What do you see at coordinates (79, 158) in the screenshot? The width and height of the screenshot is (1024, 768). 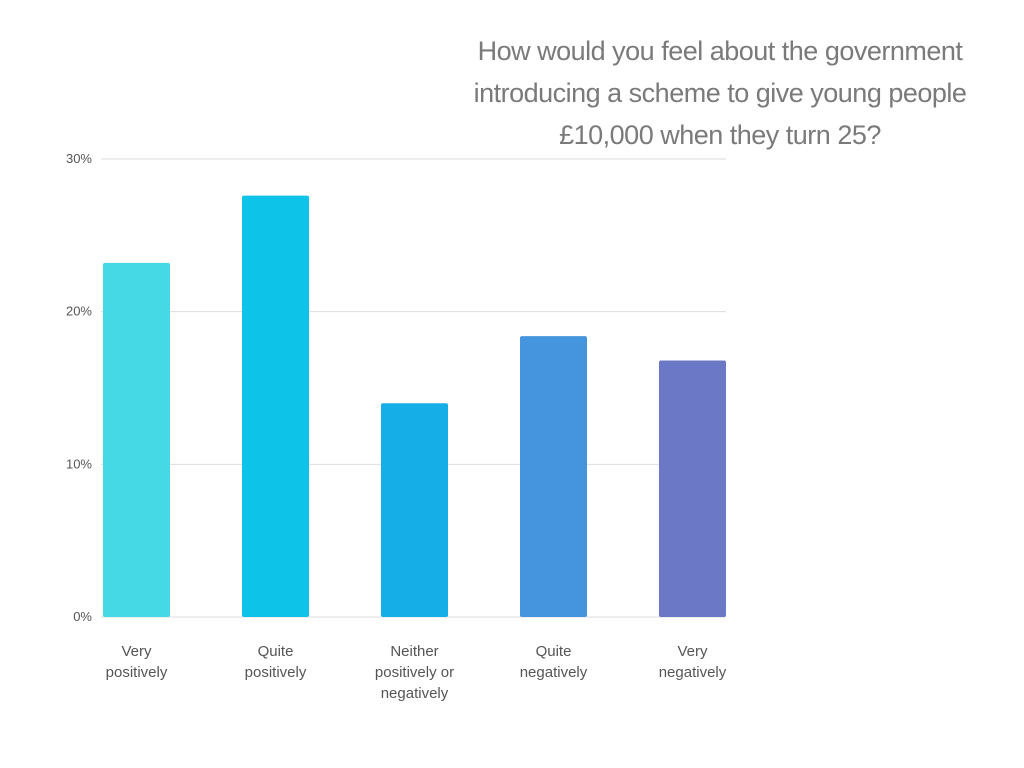 I see `y-tick-label: 30%` at bounding box center [79, 158].